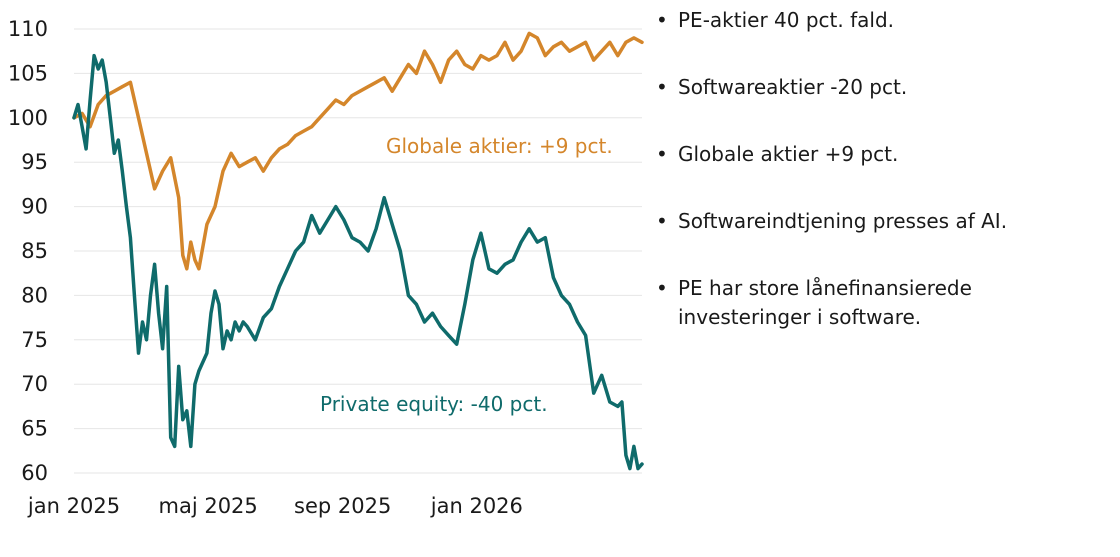 The image size is (1120, 557). Describe the element at coordinates (499, 146) in the screenshot. I see `series-label-global-equities: Globale aktier: +9 pct.` at that location.